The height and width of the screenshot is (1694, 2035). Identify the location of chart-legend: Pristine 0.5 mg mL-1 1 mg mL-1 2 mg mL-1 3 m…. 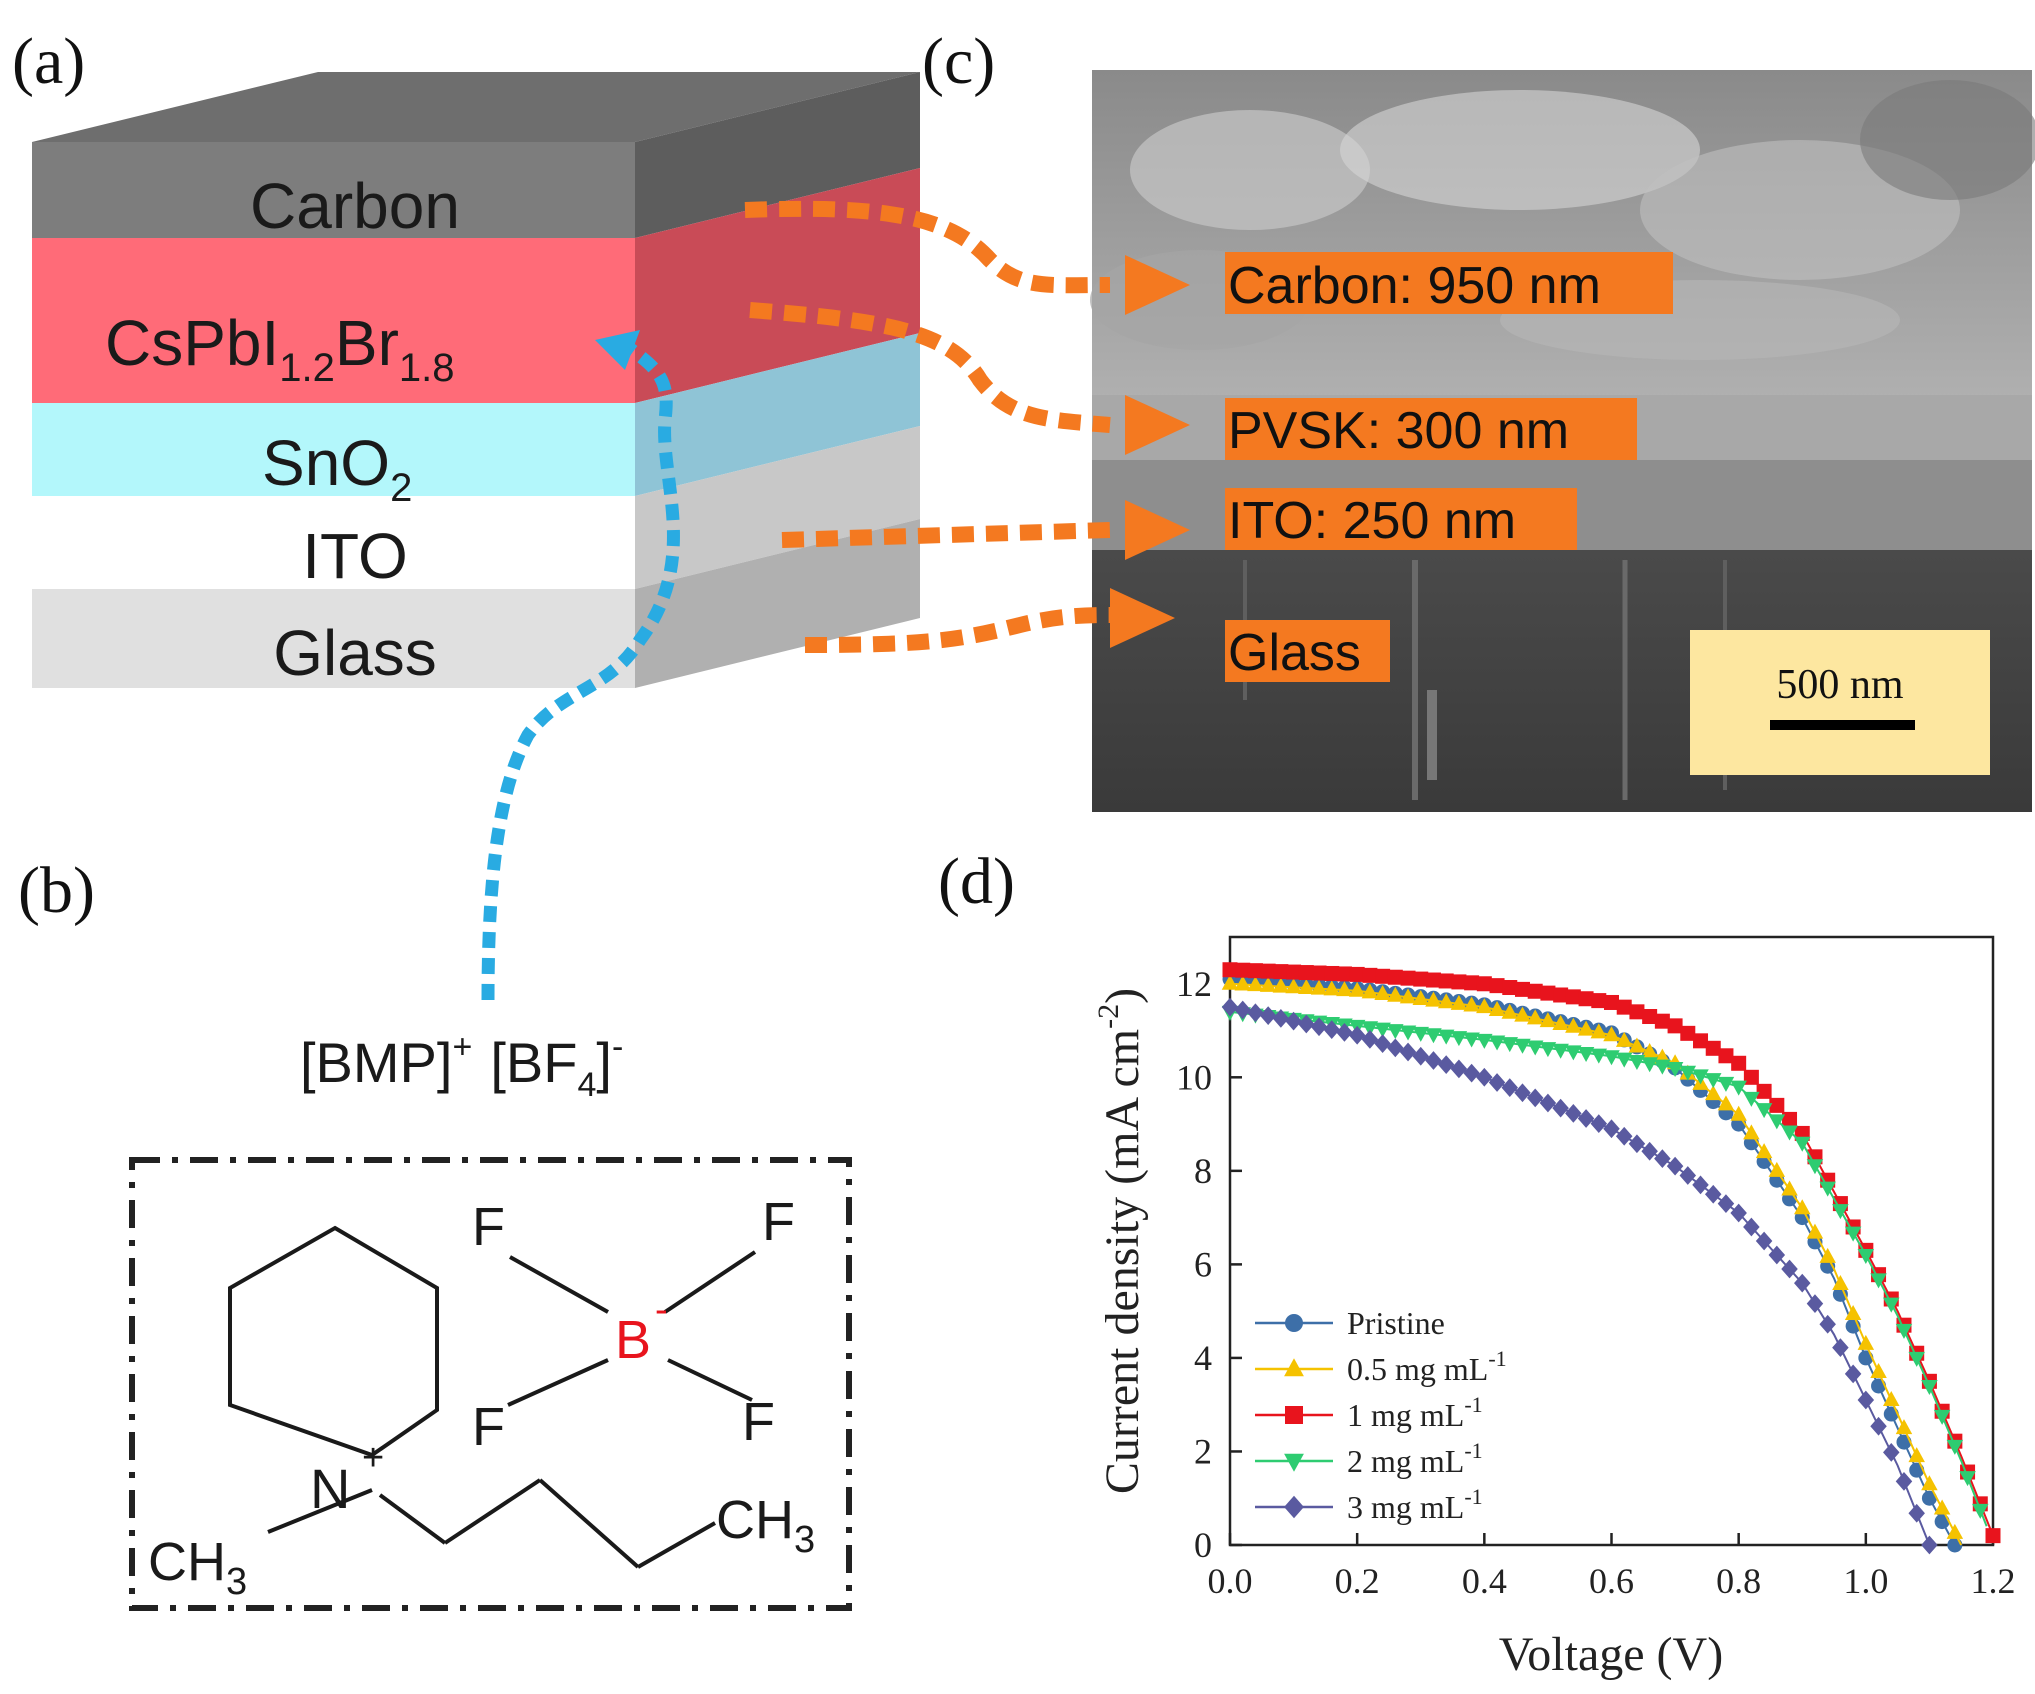
(1381, 1415).